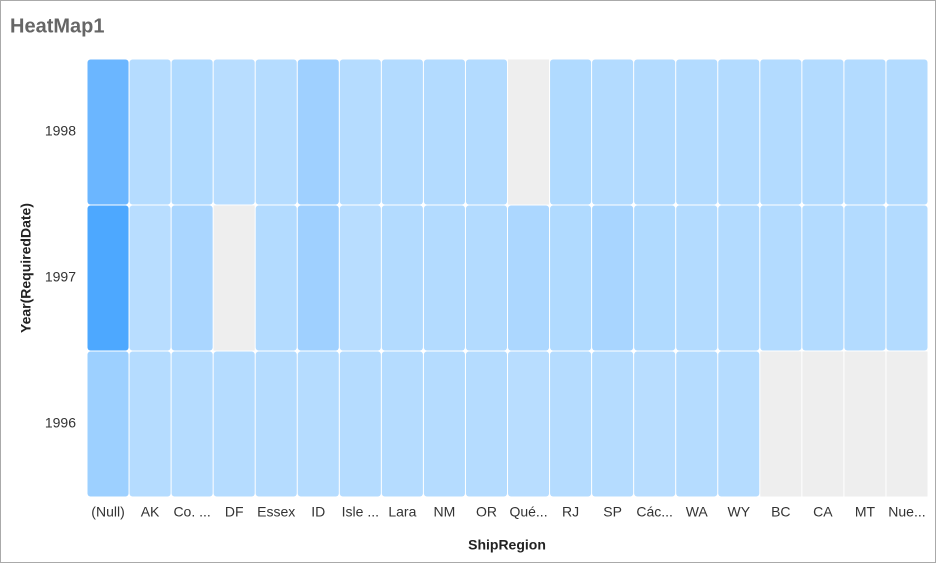  Describe the element at coordinates (402, 512) in the screenshot. I see `x-tick-label: Lara` at that location.